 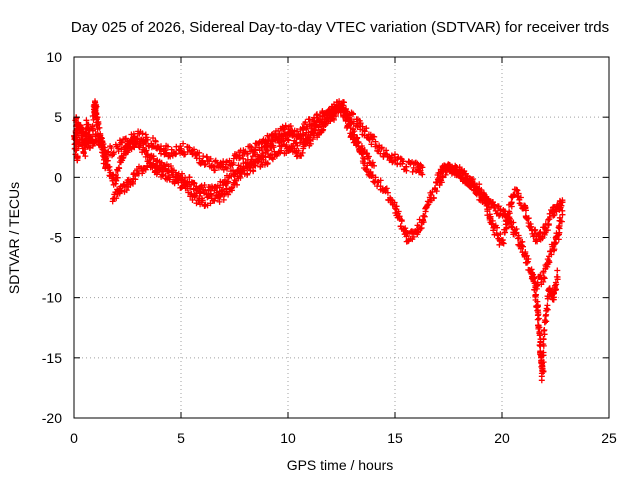 I want to click on x-axis-label: GPS time / hours, so click(x=340, y=465).